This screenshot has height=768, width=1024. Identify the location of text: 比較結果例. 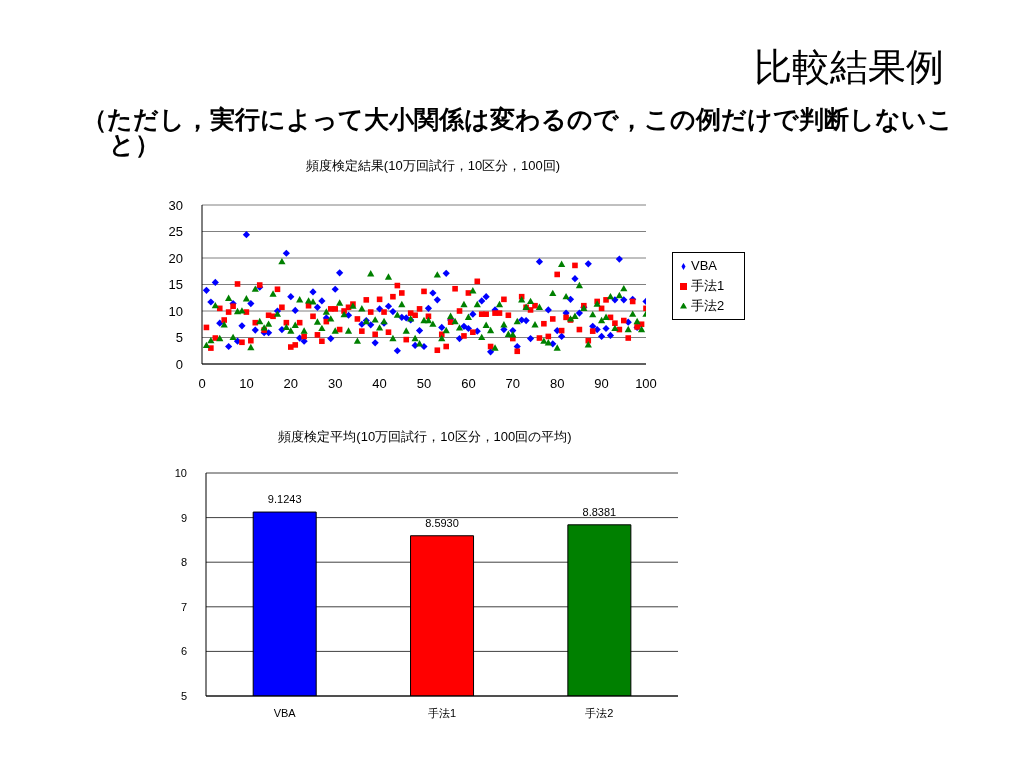
(849, 67).